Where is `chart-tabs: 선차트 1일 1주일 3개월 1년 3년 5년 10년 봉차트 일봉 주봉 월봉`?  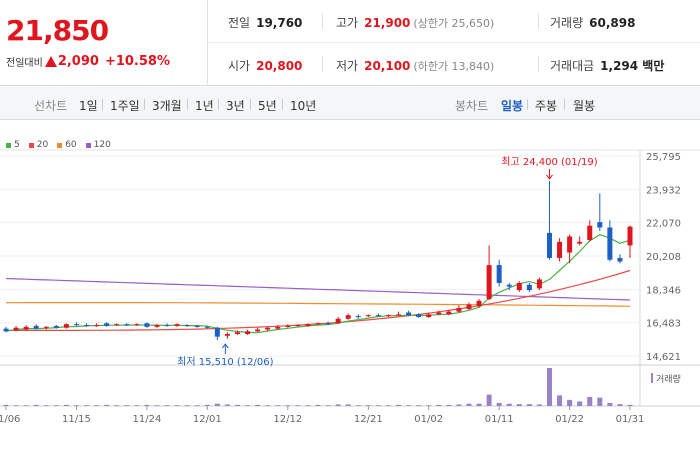
chart-tabs: 선차트 1일 1주일 3개월 1년 3년 5년 10년 봉차트 일봉 주봉 월봉 is located at coordinates (350, 103).